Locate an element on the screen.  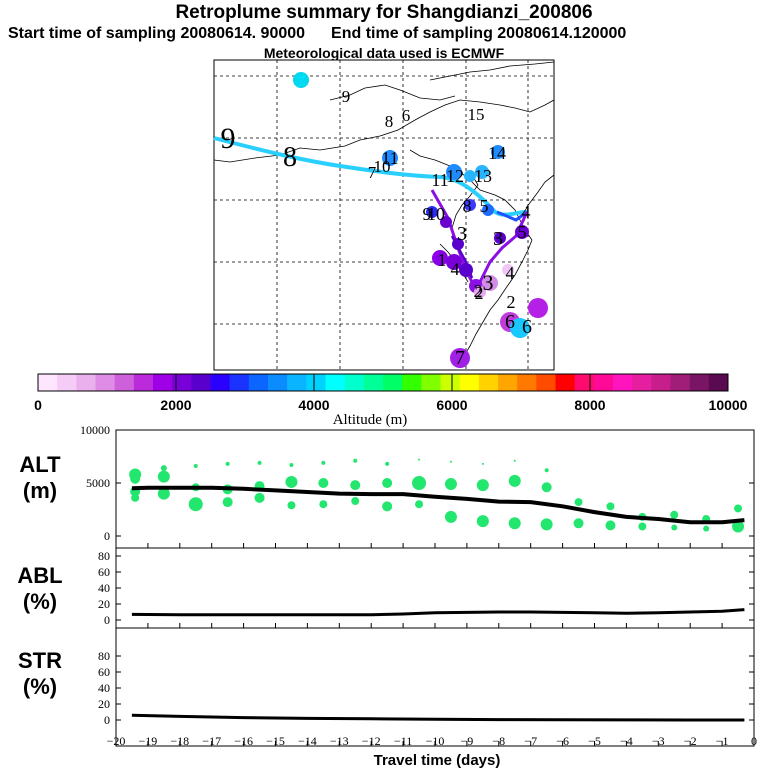
alt-y-tick-label: 10000 is located at coordinates (95, 430).